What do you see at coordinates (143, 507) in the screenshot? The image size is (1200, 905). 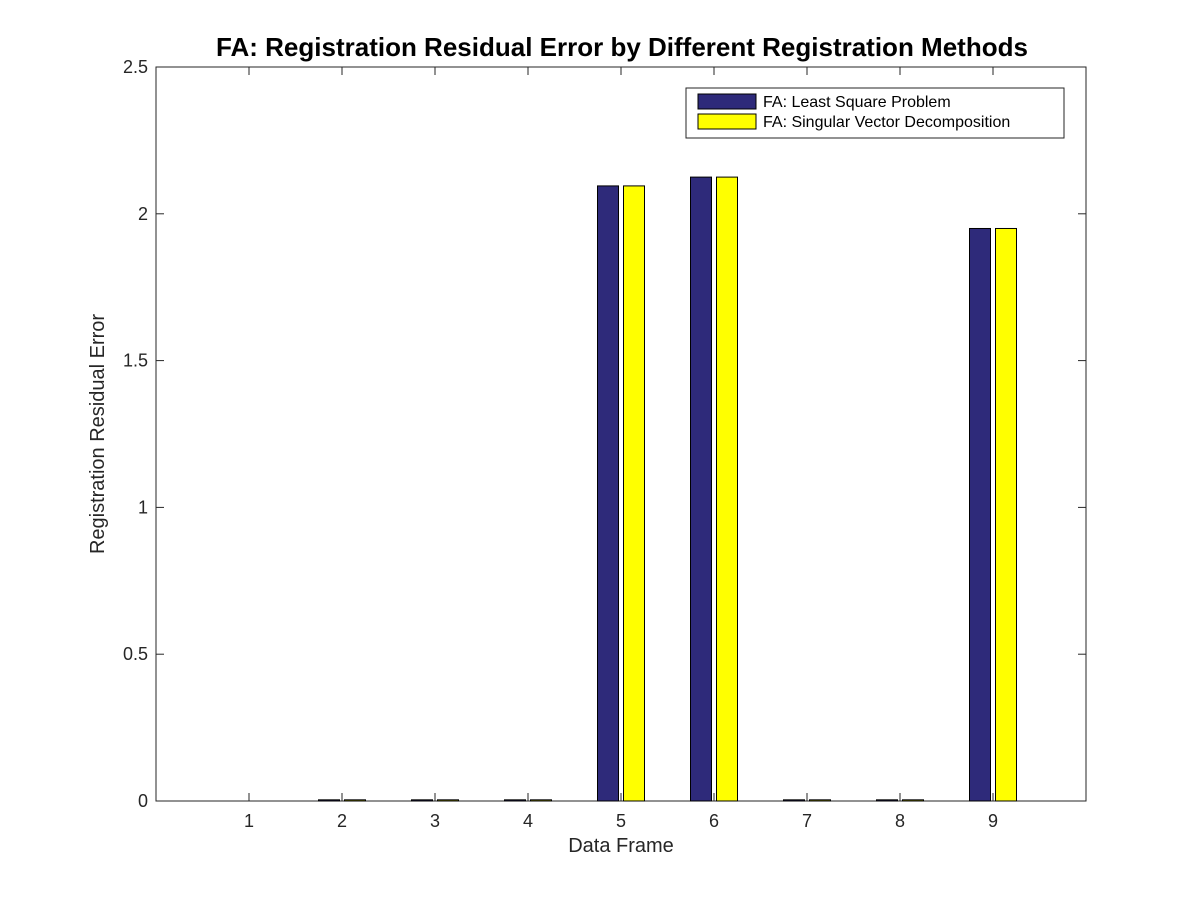 I see `y-tick-label: 1` at bounding box center [143, 507].